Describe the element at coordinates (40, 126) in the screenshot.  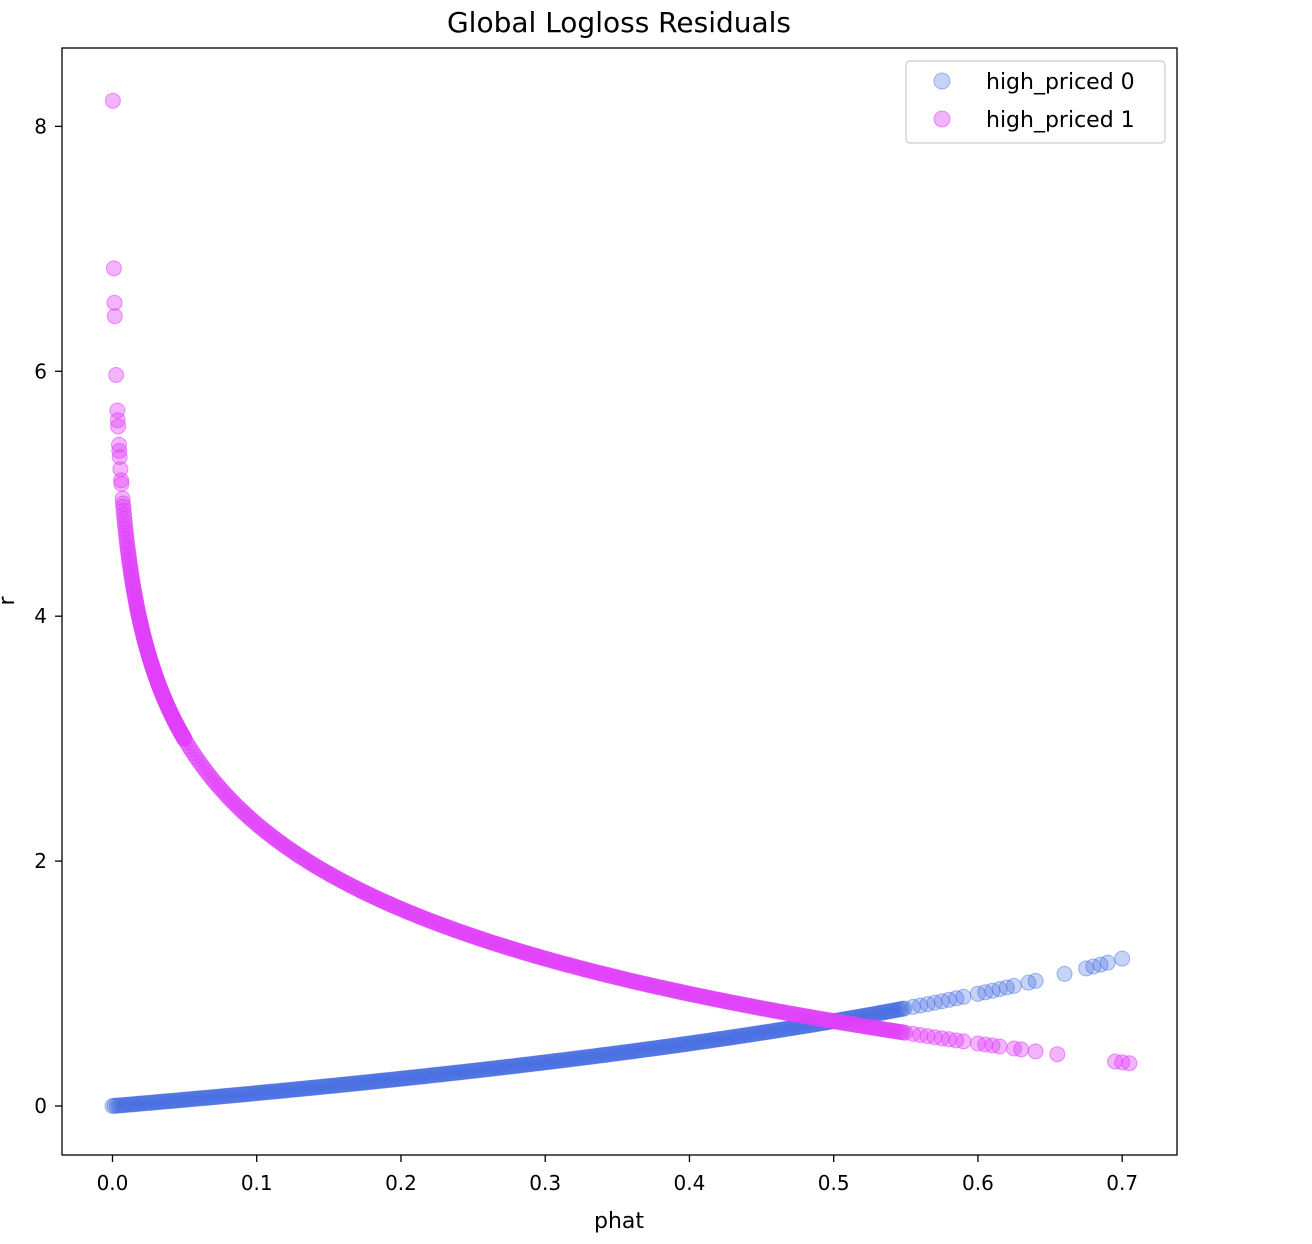
I see `y-tick-label: 8` at that location.